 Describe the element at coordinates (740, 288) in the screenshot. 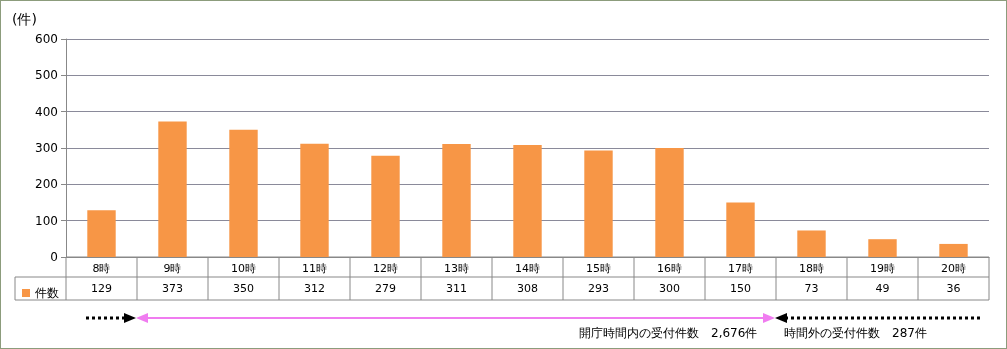

I see `data-label: 150` at that location.